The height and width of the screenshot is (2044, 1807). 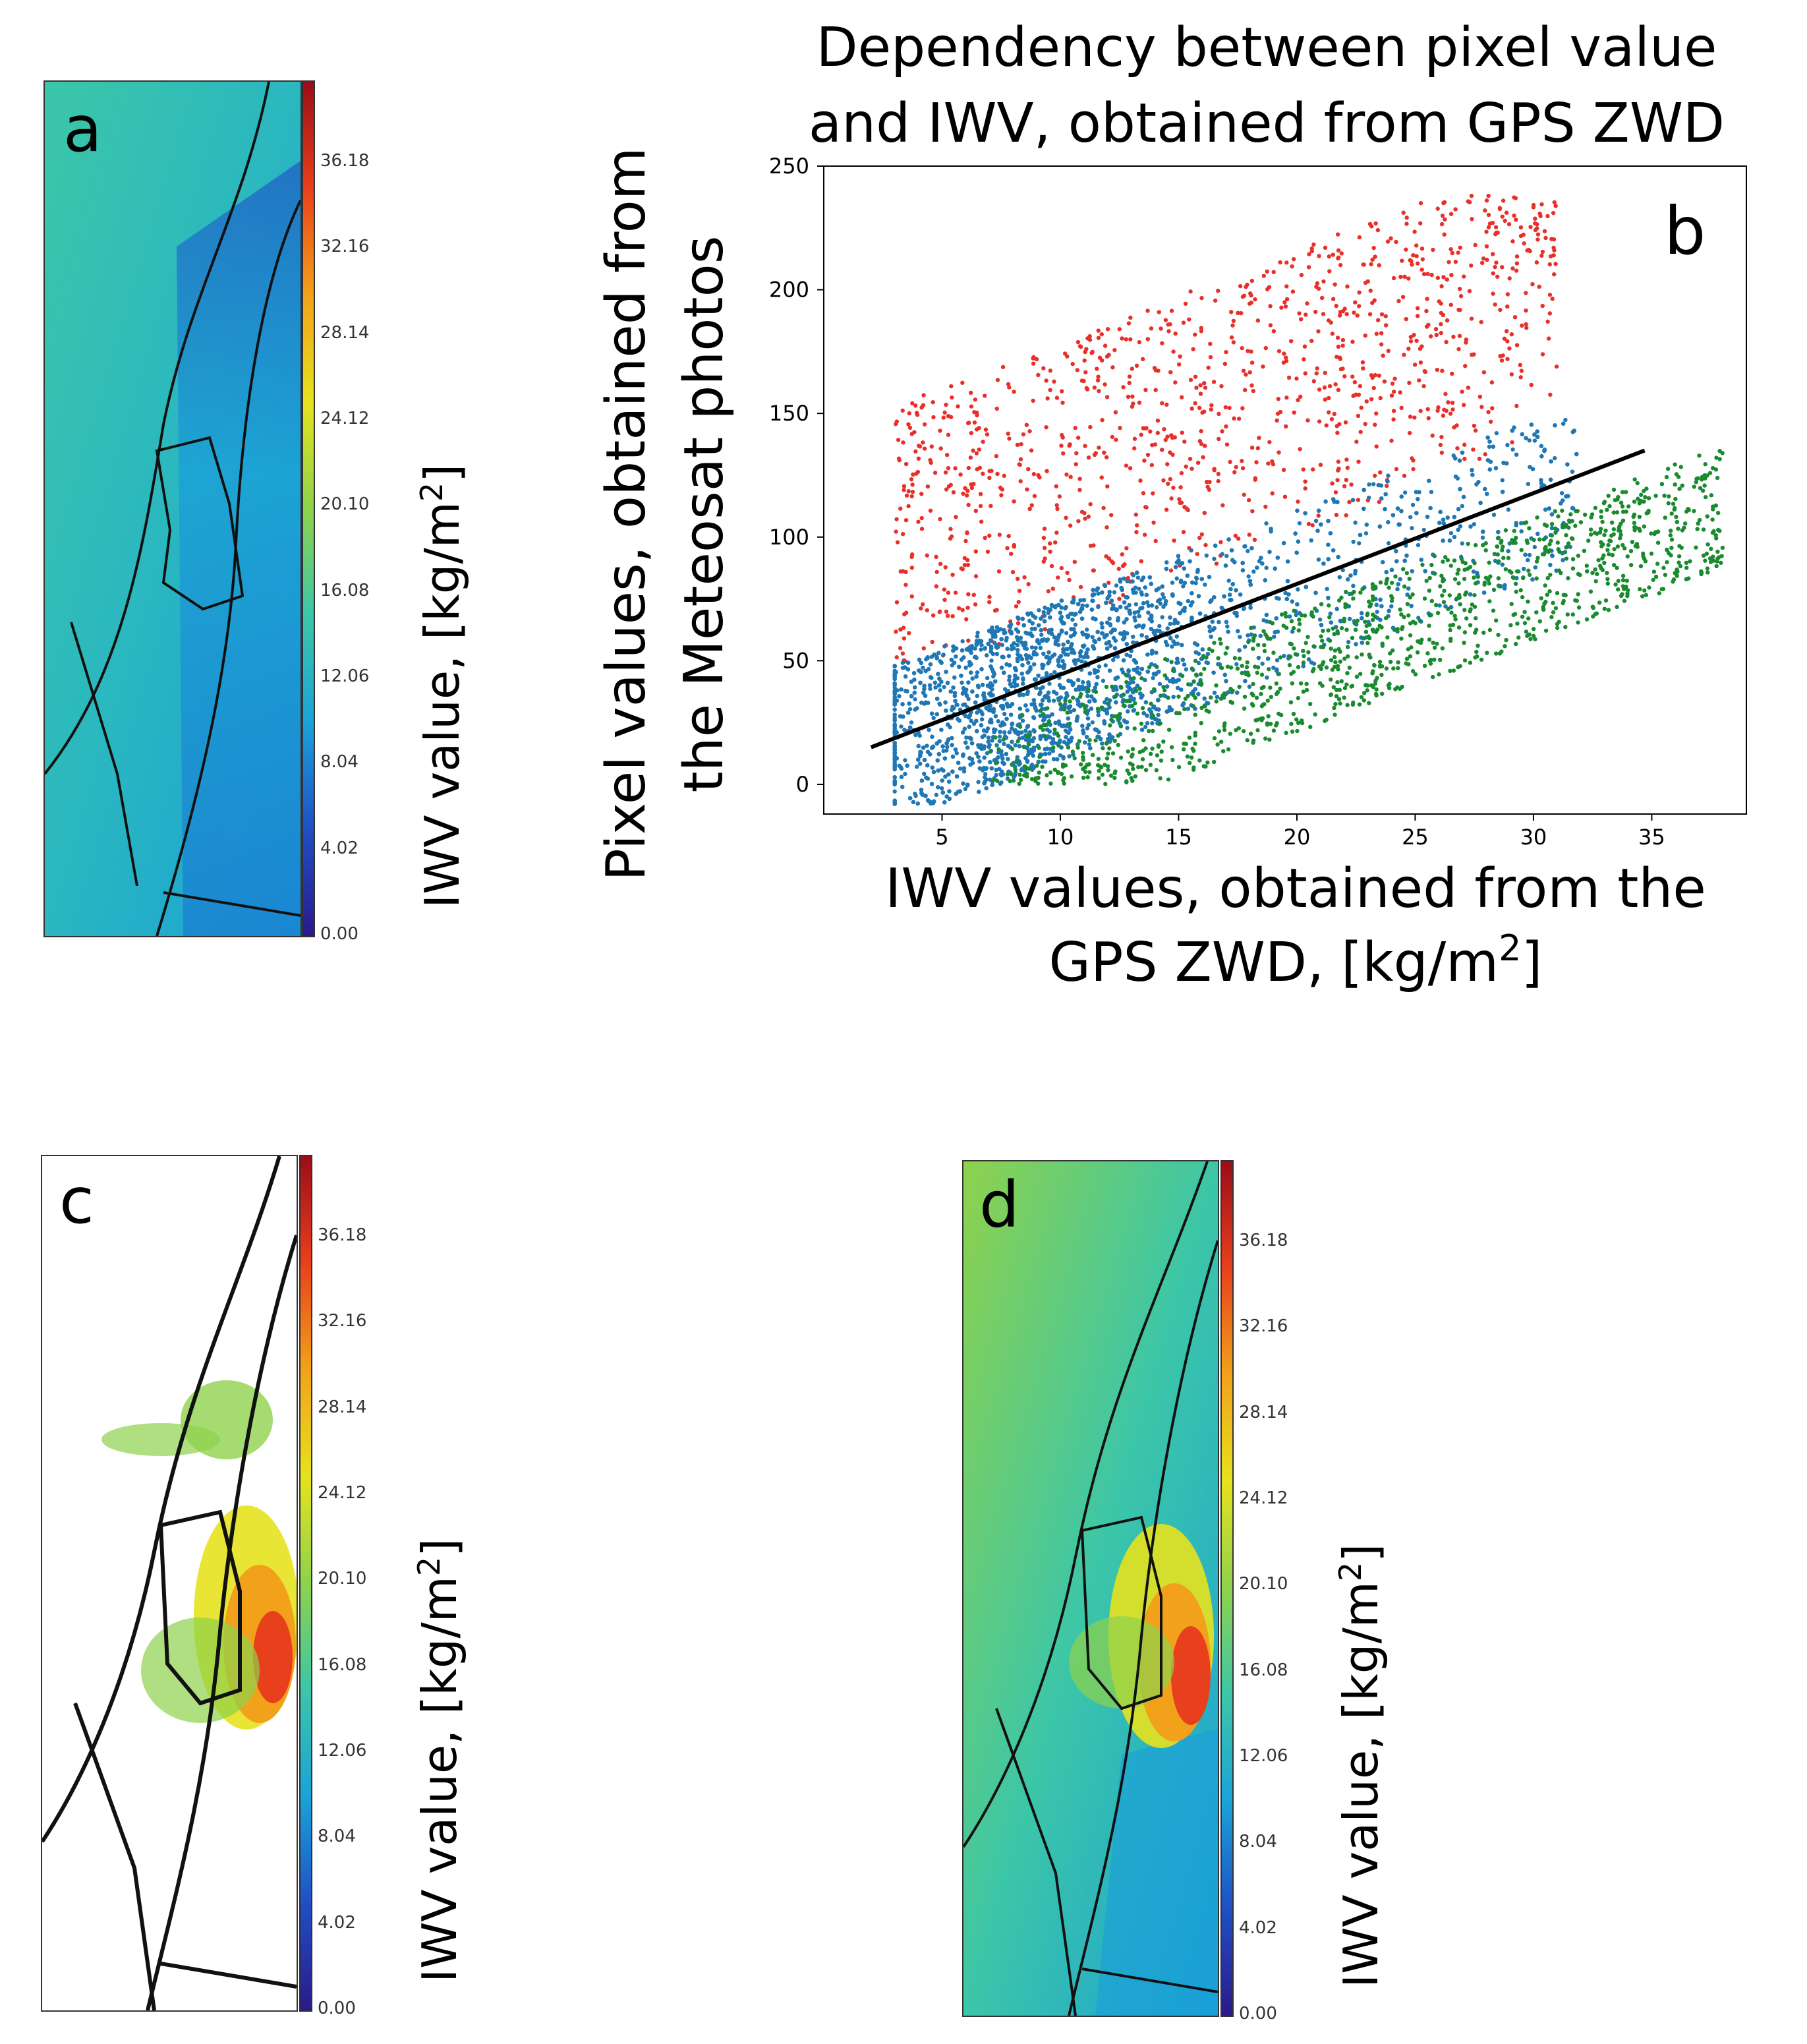 I want to click on x-axis-label-end: ], so click(x=1532, y=962).